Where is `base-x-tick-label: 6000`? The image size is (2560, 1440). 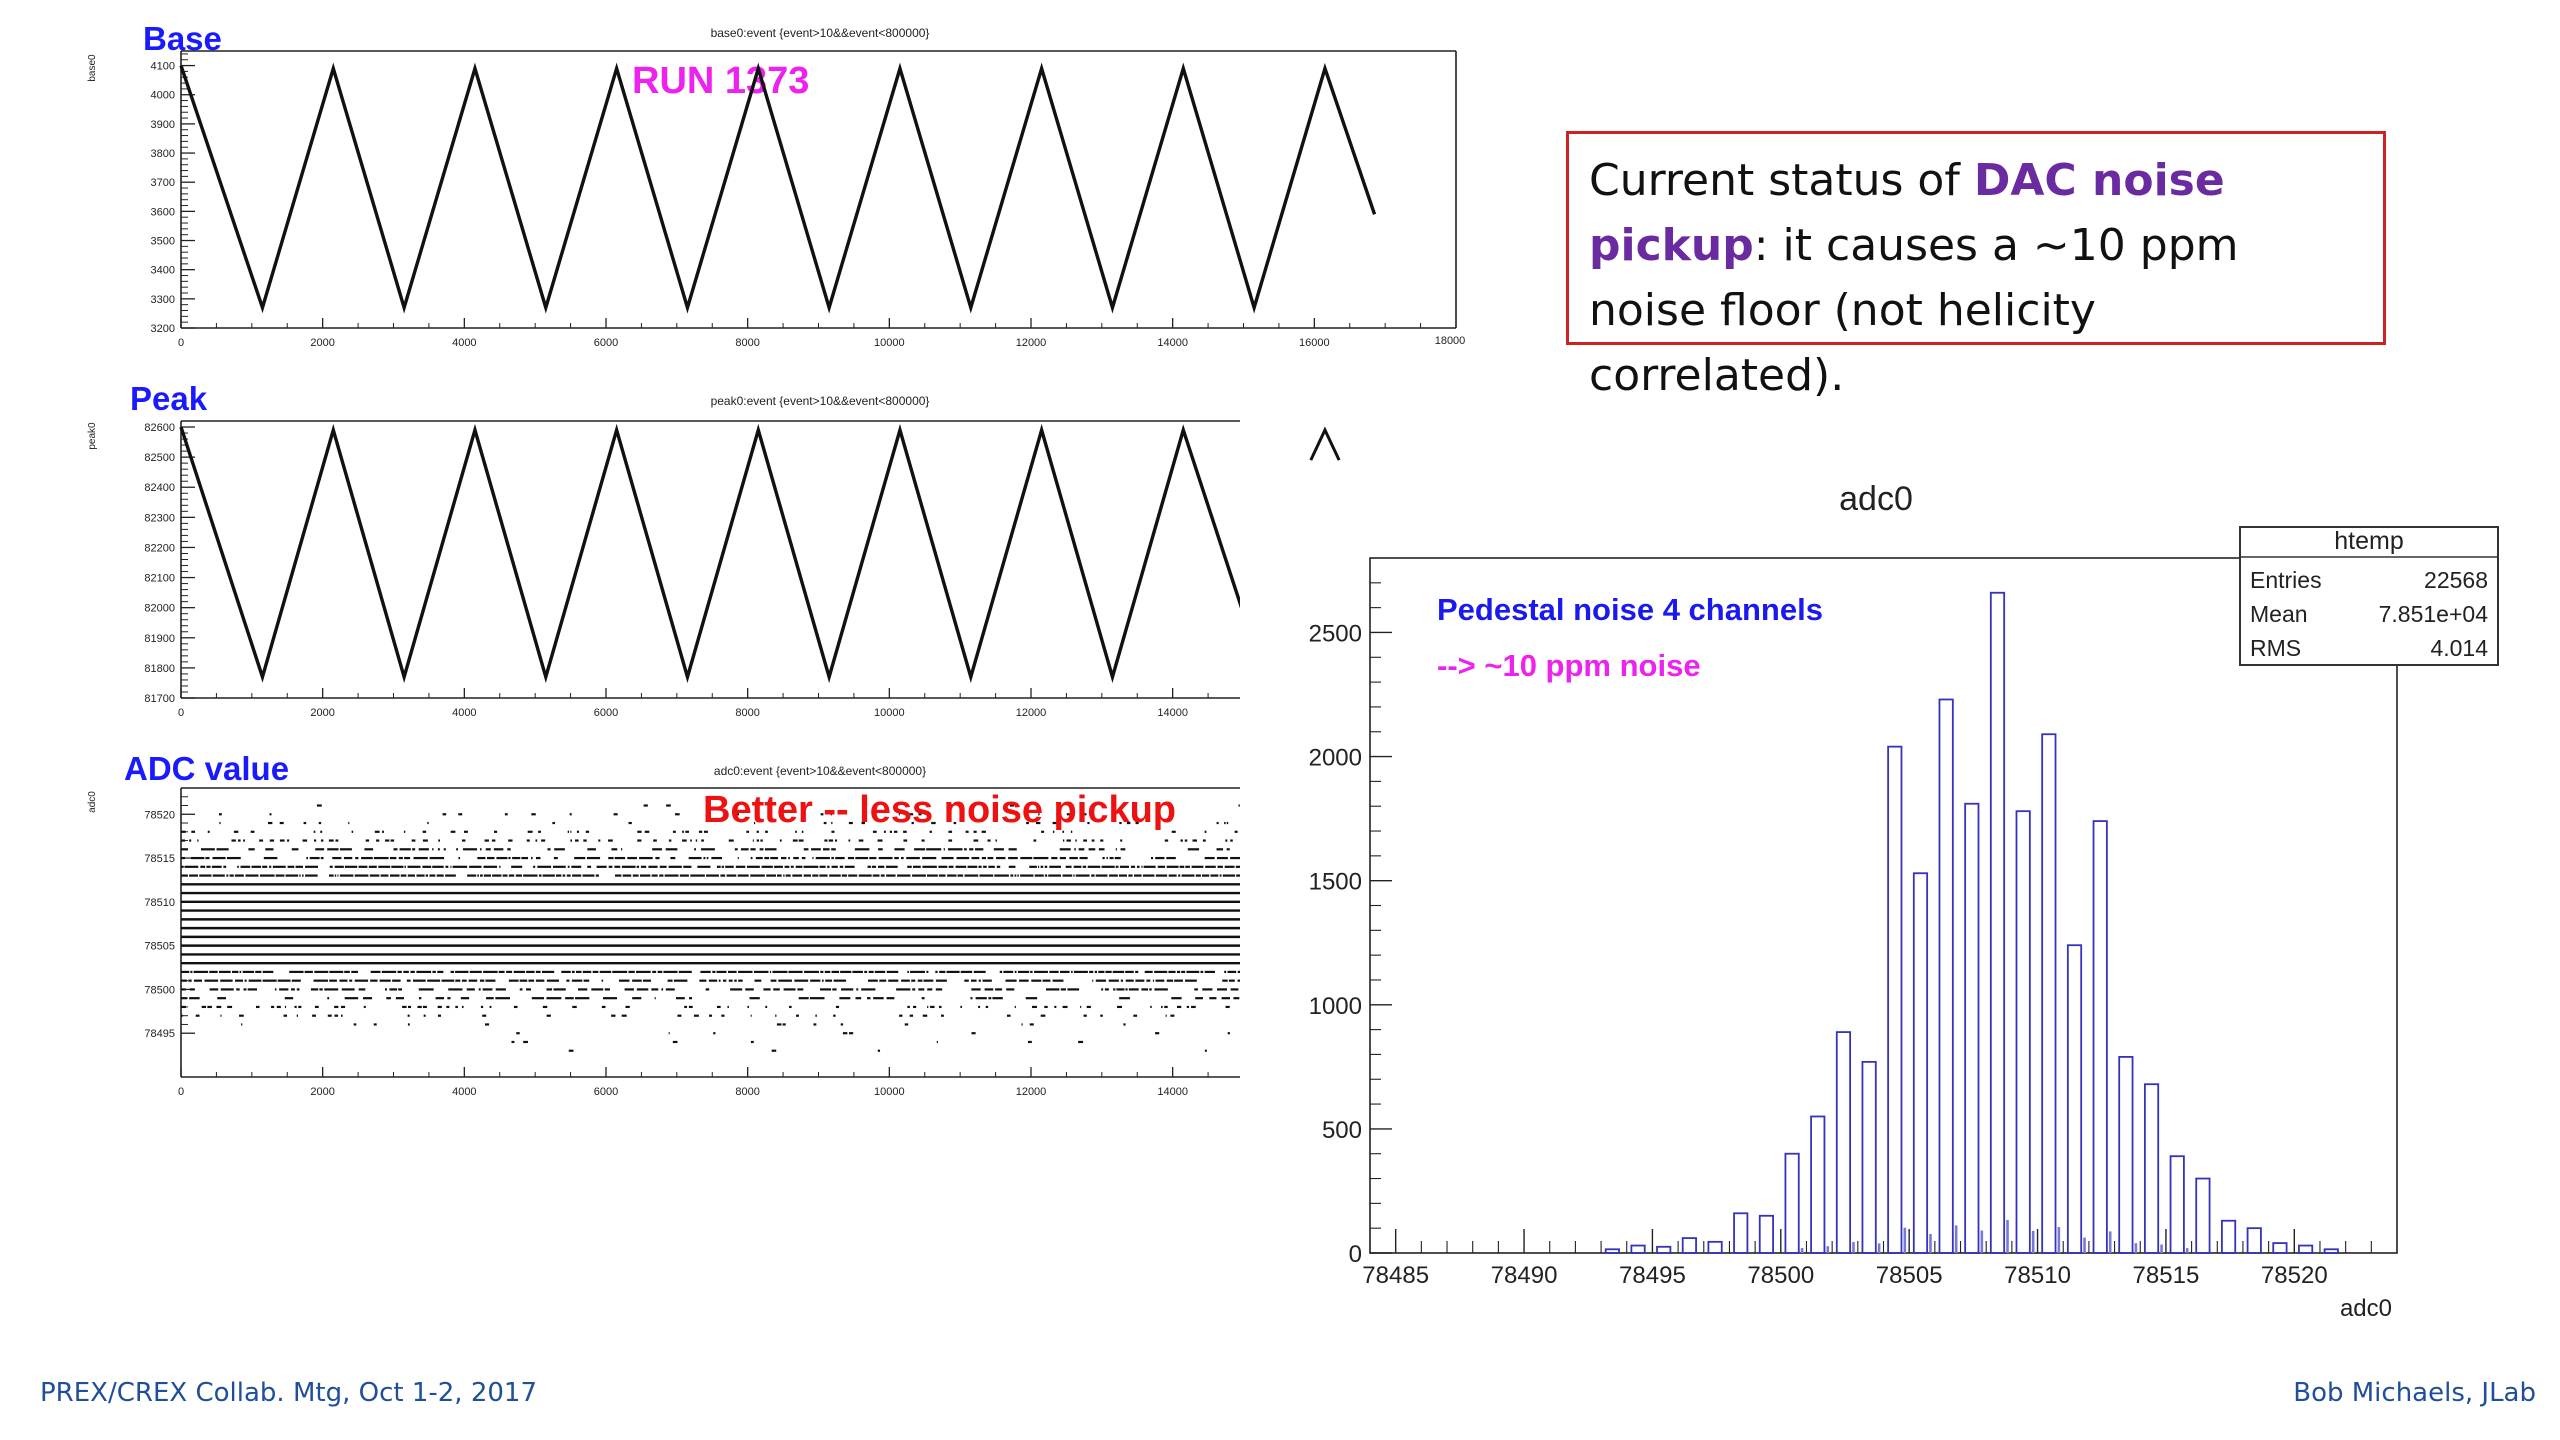 base-x-tick-label: 6000 is located at coordinates (606, 343).